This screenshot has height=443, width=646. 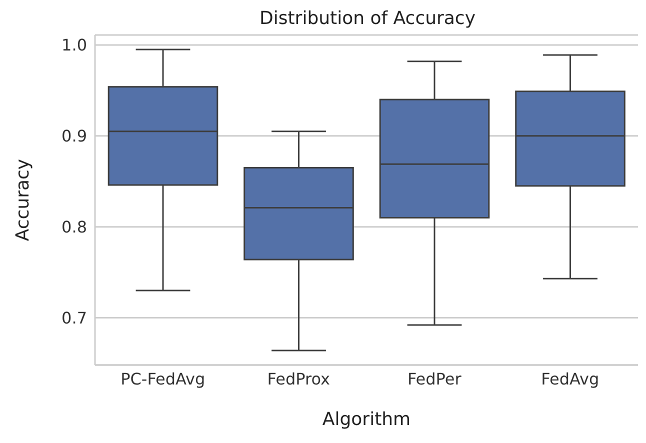 What do you see at coordinates (74, 318) in the screenshot?
I see `y-tick-label: 0.7` at bounding box center [74, 318].